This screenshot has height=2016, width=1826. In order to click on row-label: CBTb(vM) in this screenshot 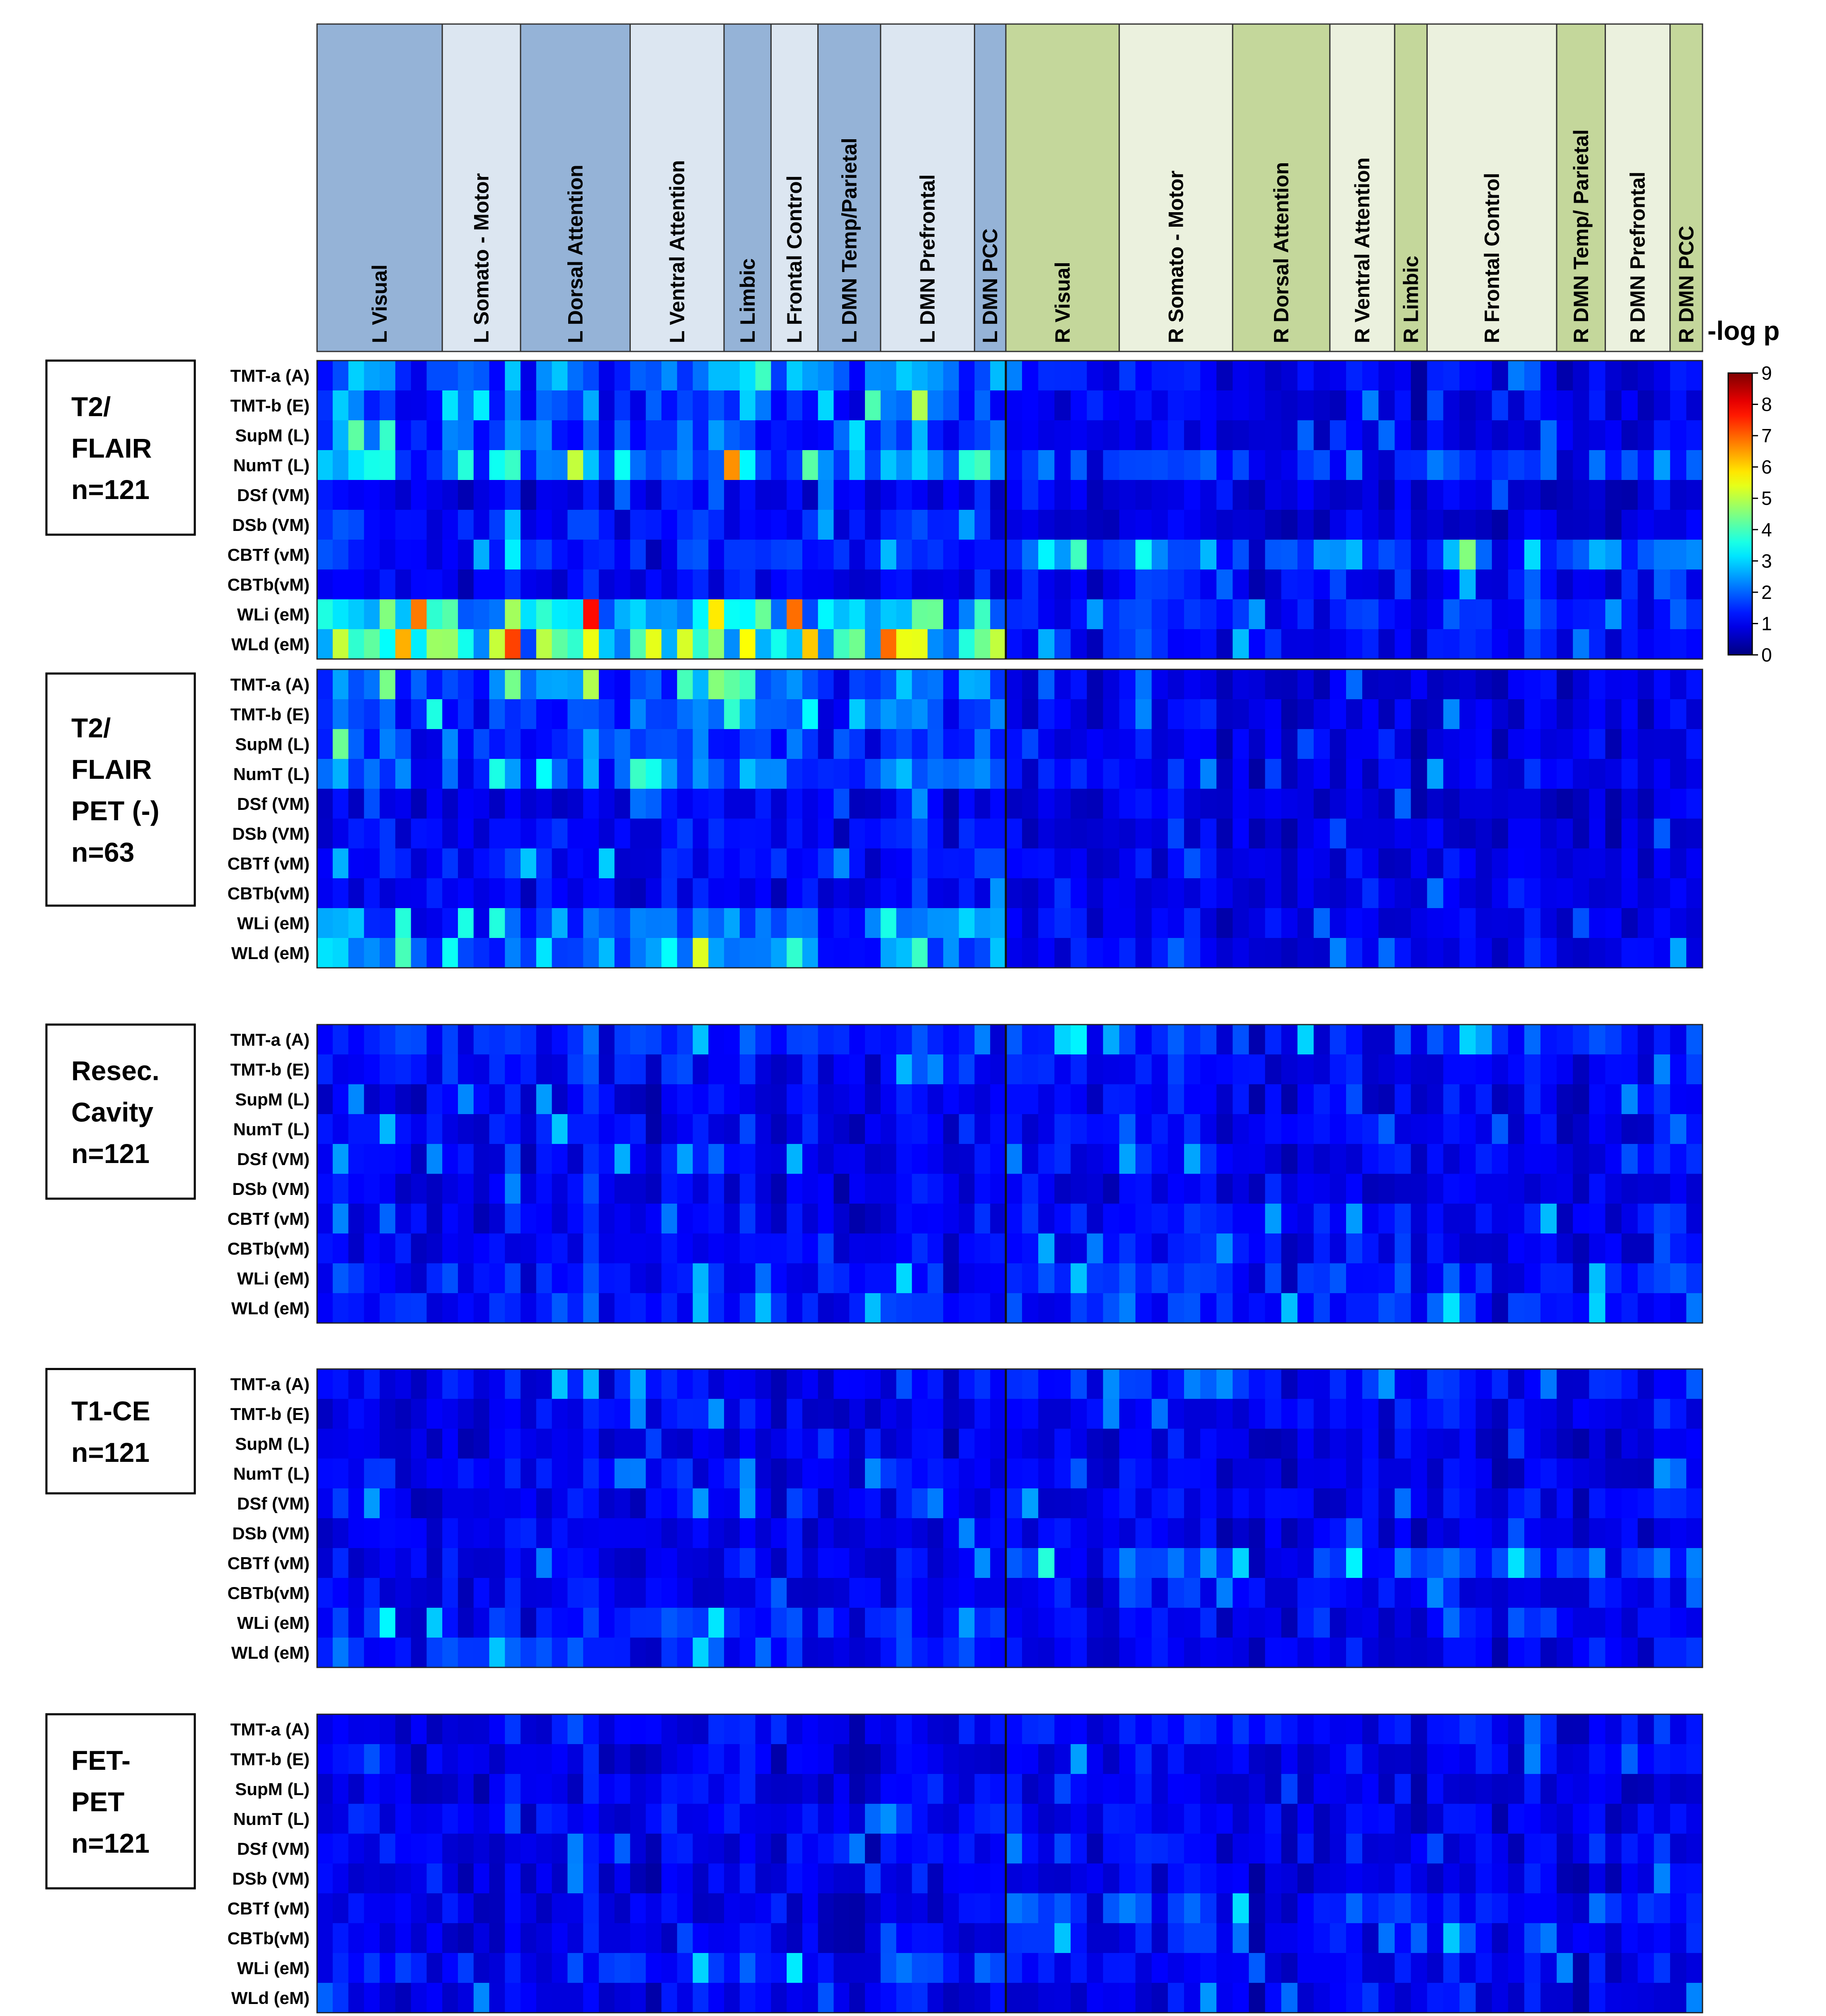, I will do `click(269, 584)`.